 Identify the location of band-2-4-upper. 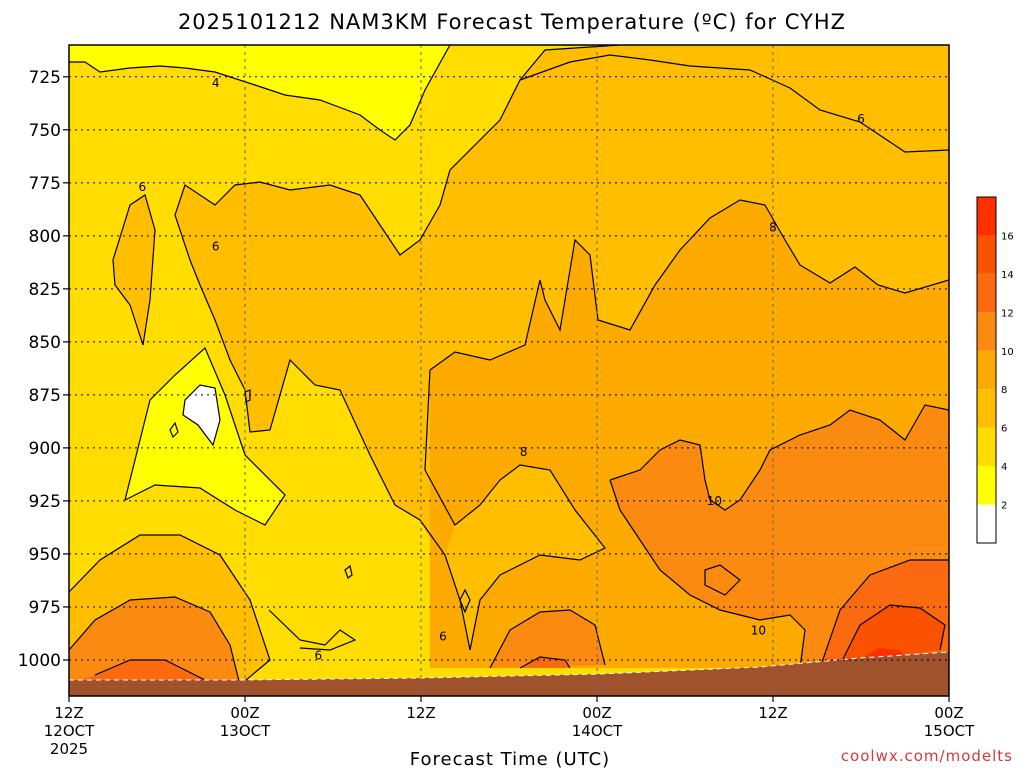
(259, 92).